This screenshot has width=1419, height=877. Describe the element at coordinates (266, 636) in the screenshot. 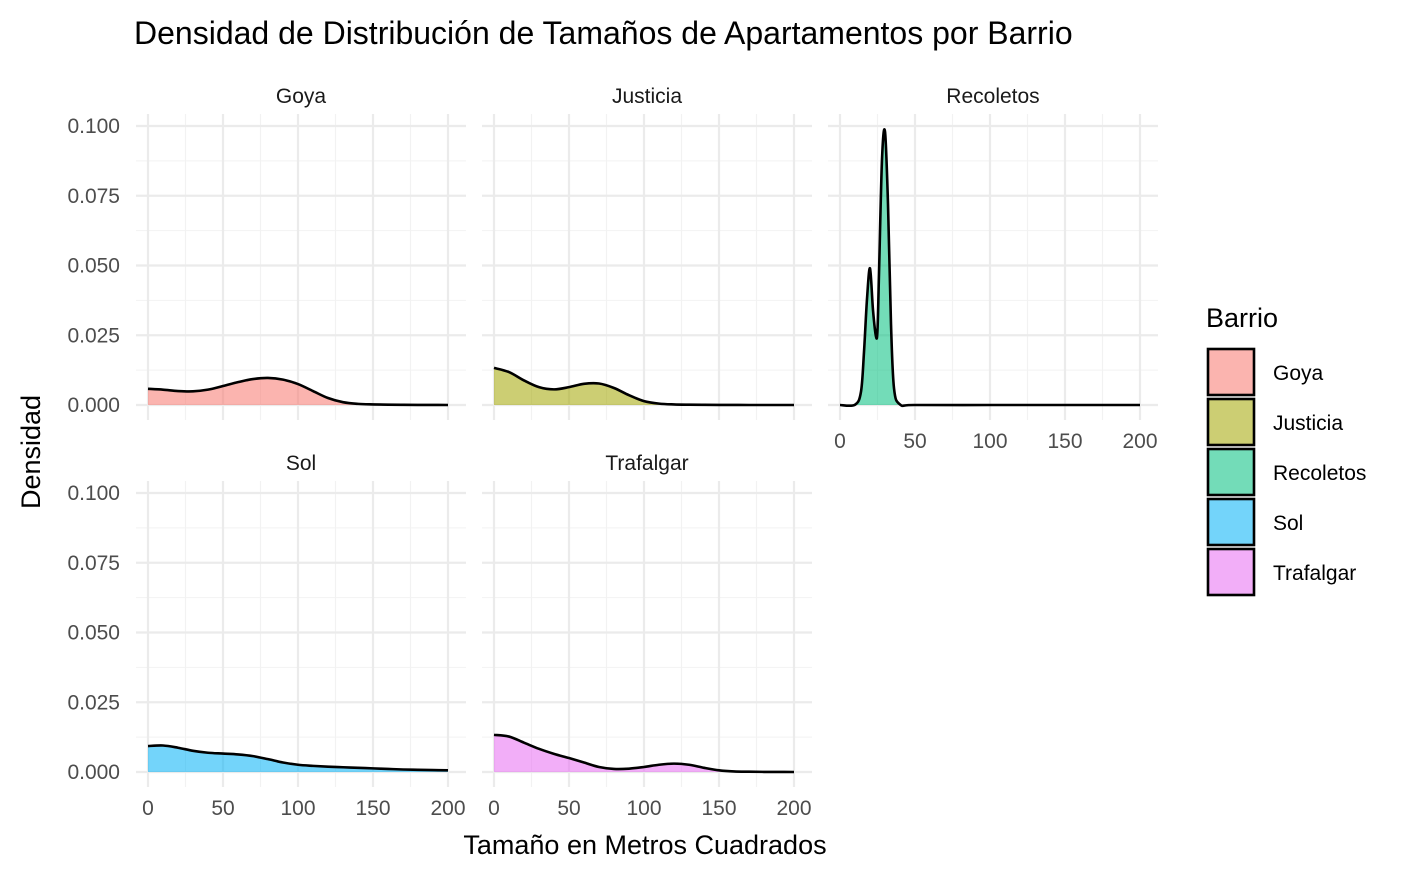

I see `panel-sol: Sol 0.000 0.025 0.050 0.075 0.100 0 50 100 150 200` at that location.